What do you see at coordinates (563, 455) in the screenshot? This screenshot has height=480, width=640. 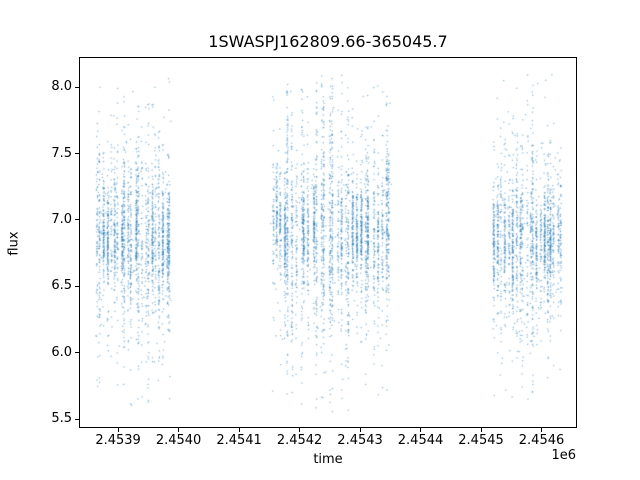 I see `x-axis-offset-label: 1e6` at bounding box center [563, 455].